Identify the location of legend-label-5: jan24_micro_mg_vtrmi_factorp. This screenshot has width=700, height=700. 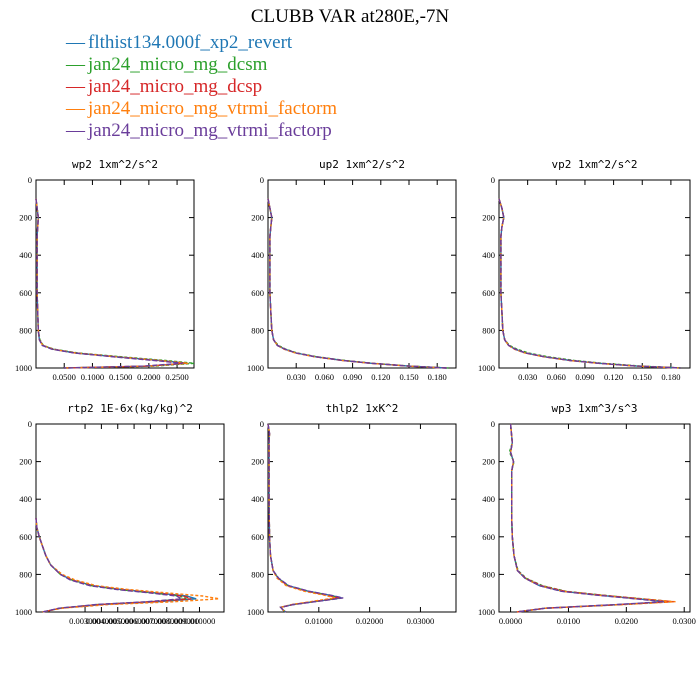
(210, 130).